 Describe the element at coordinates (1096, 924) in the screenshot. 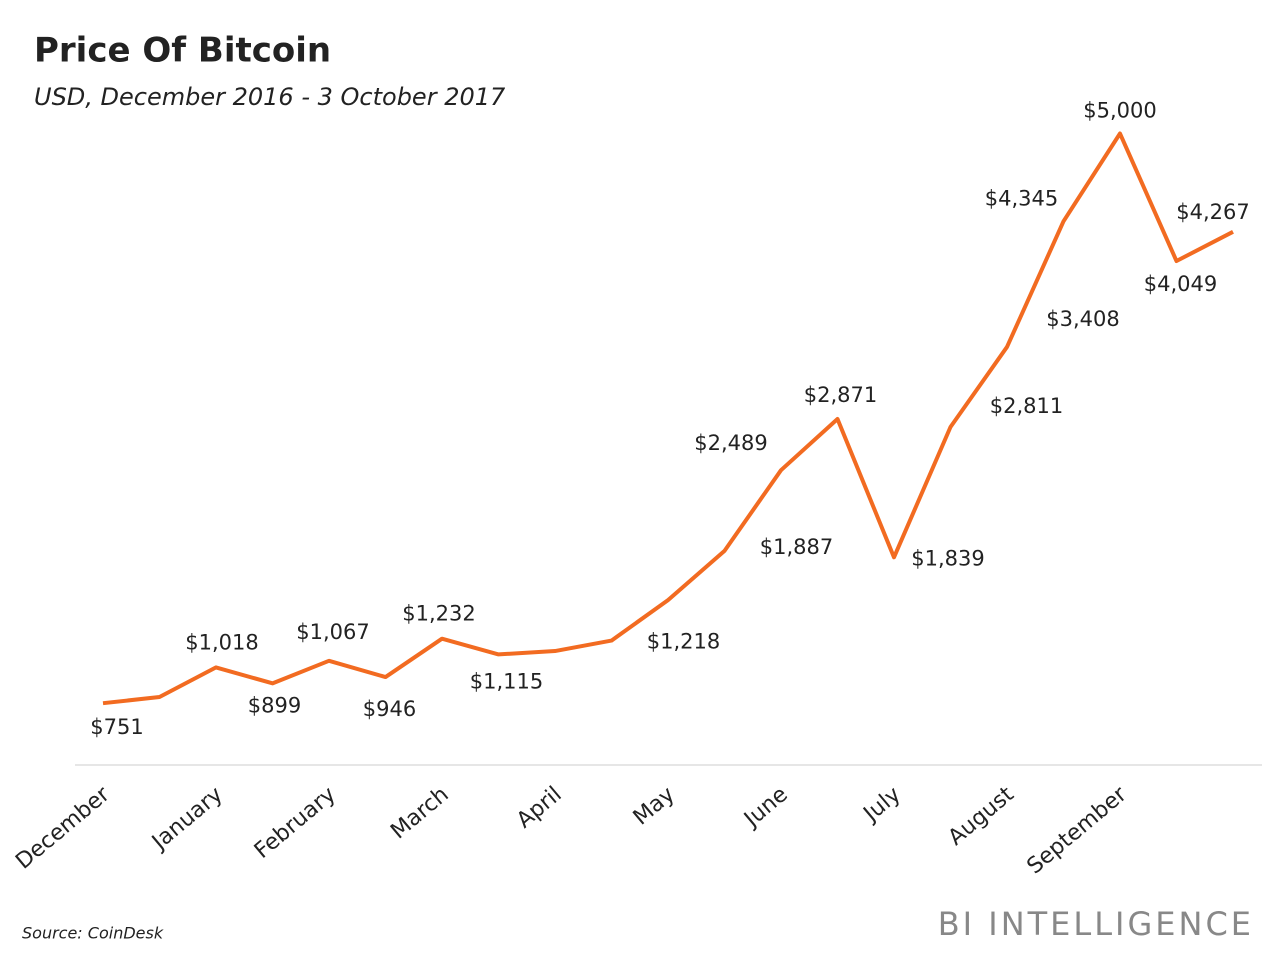

I see `brand: BI INTELLIGENCE` at that location.